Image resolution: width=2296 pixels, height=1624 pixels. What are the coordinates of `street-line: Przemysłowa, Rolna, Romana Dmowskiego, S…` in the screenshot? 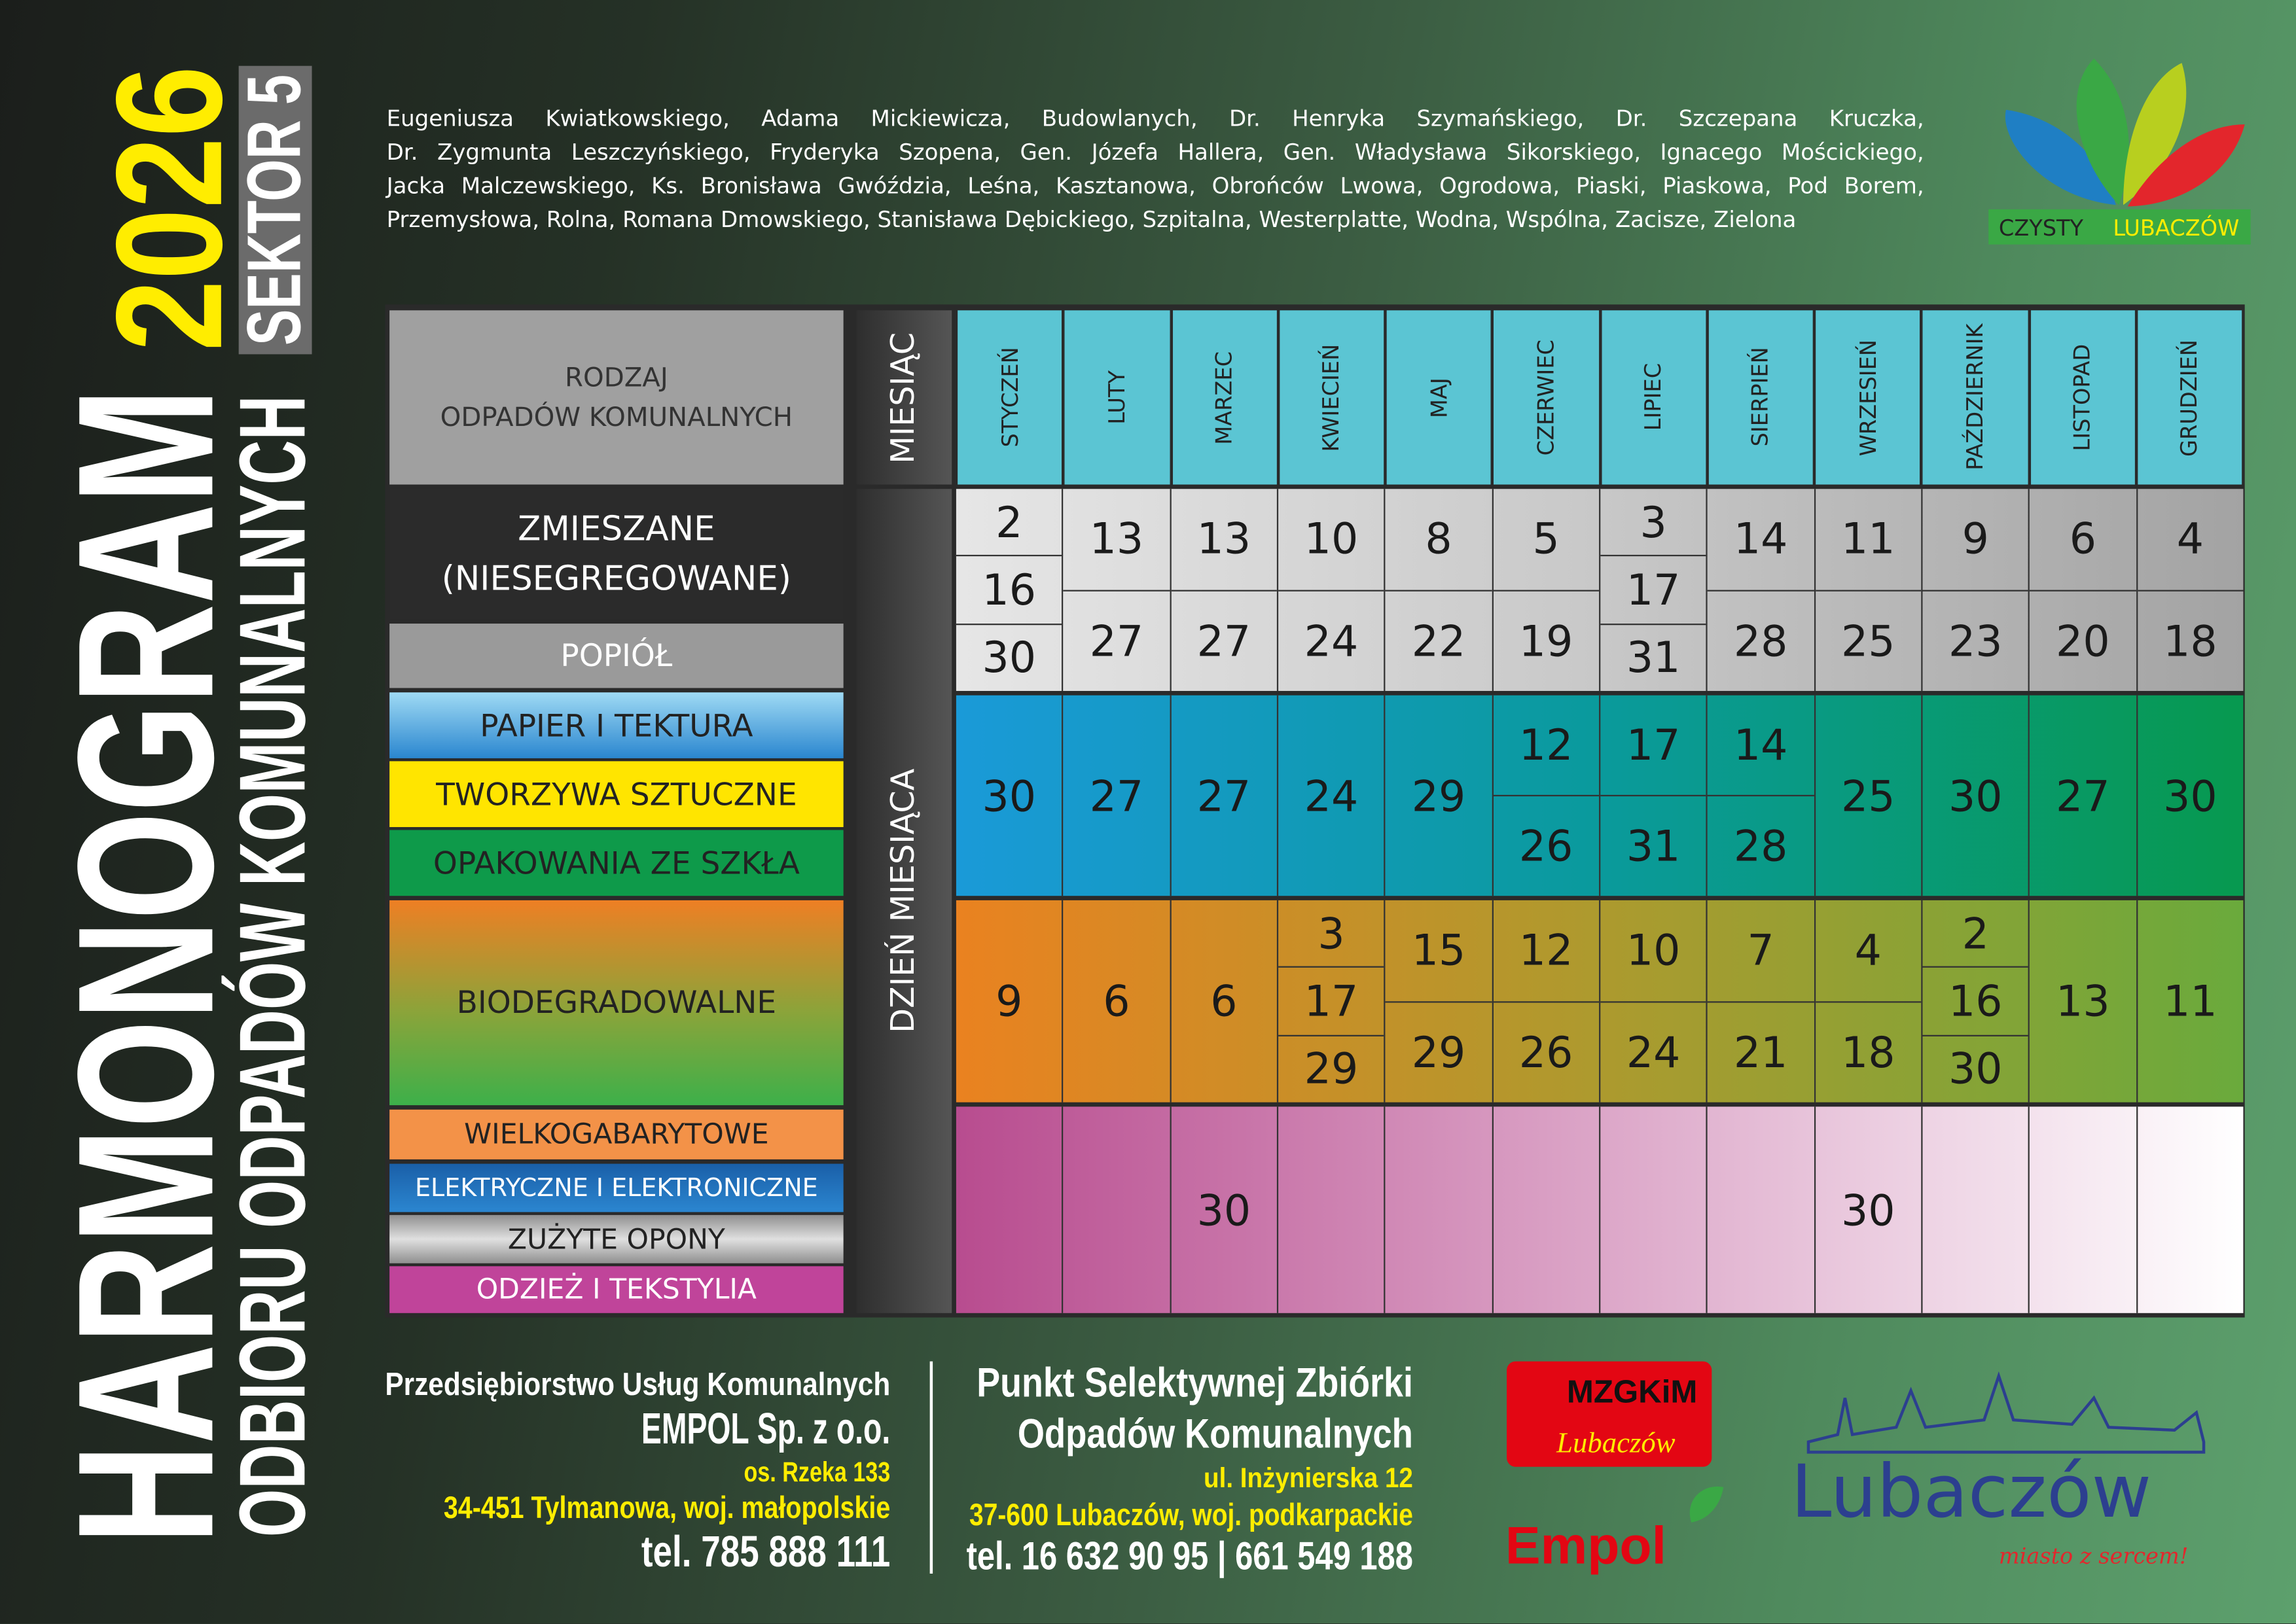 It's located at (1091, 219).